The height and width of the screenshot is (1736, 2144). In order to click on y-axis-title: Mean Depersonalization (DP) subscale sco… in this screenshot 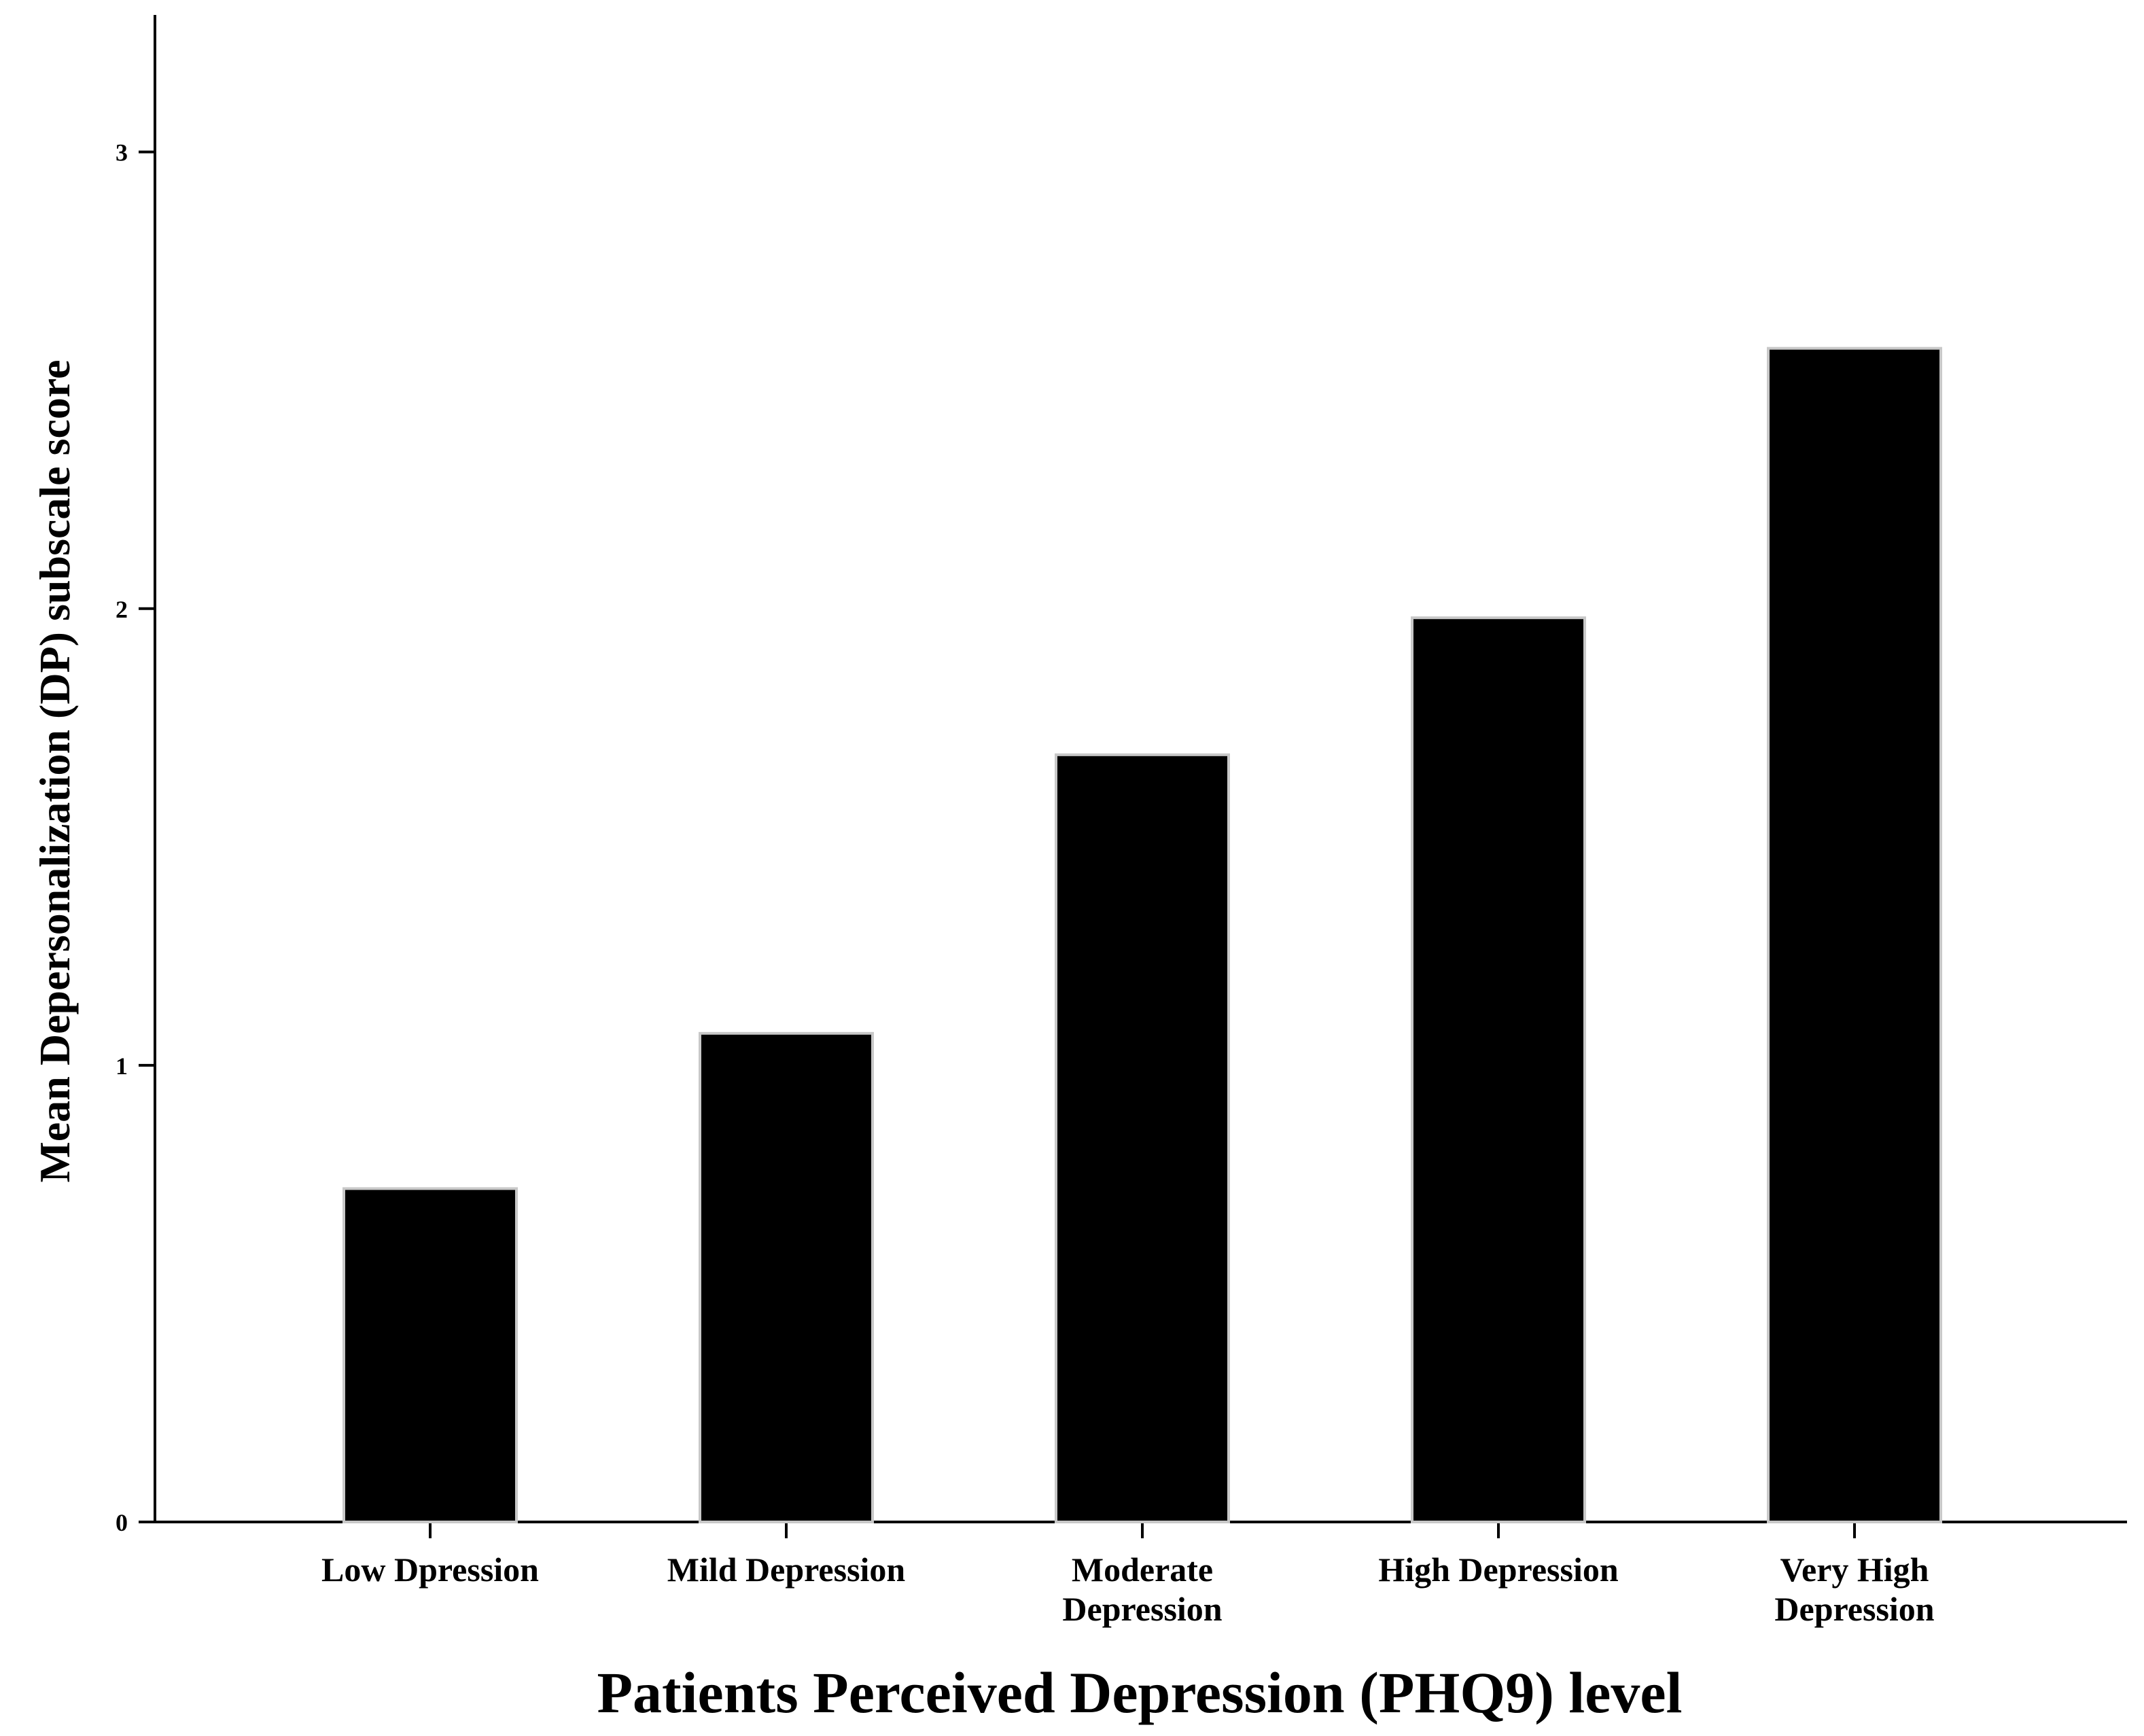, I will do `click(55, 770)`.